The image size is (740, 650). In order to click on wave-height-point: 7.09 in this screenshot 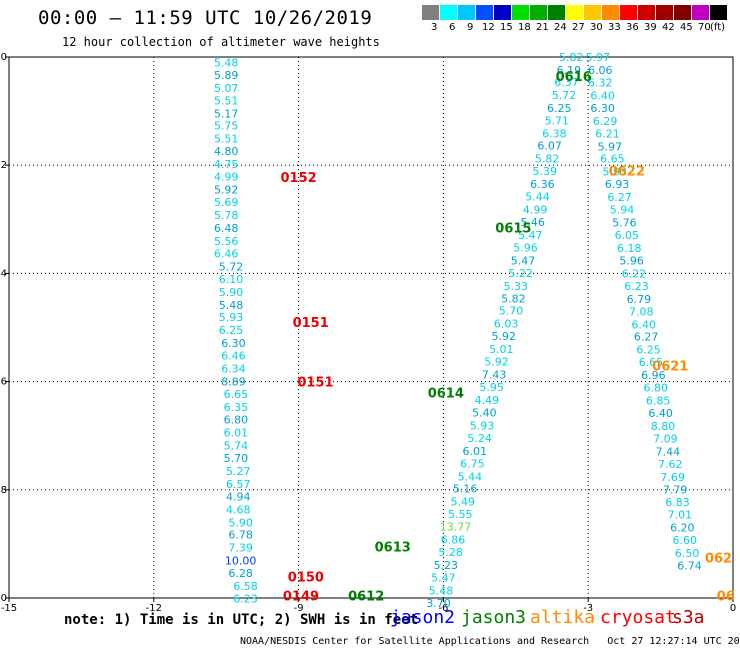, I will do `click(665, 438)`.